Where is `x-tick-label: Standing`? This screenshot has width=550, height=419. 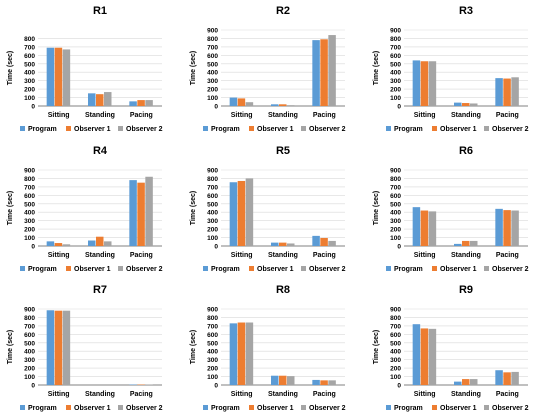 x-tick-label: Standing is located at coordinates (283, 255).